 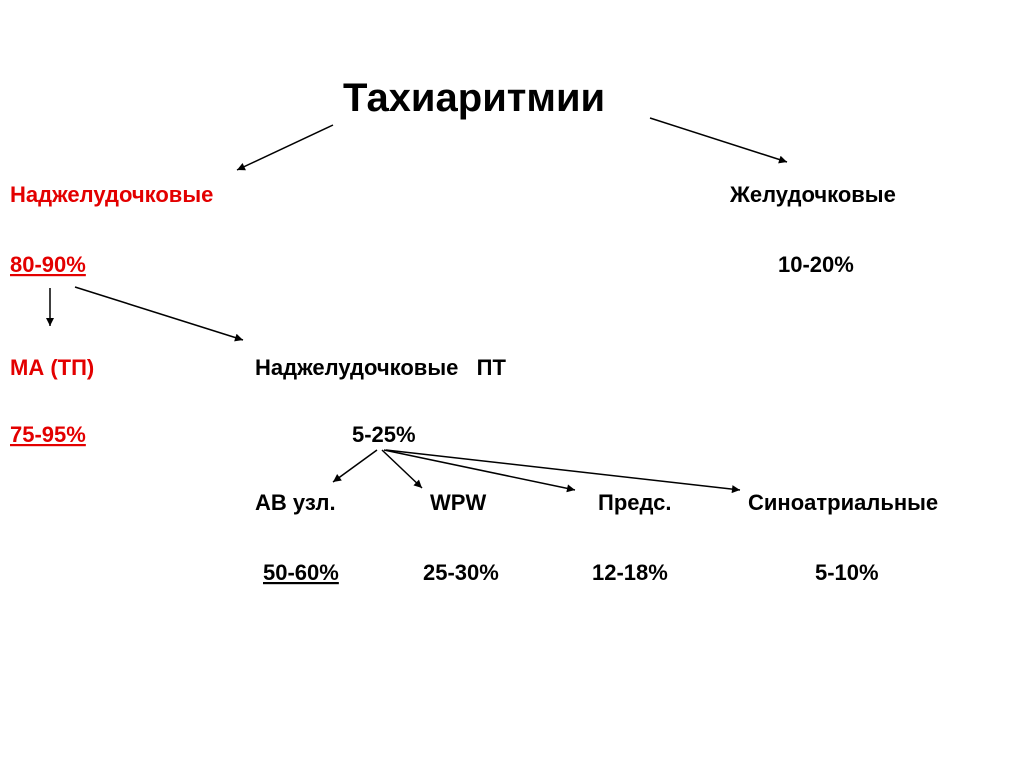 What do you see at coordinates (48, 434) in the screenshot?
I see `node-share: 75-95%` at bounding box center [48, 434].